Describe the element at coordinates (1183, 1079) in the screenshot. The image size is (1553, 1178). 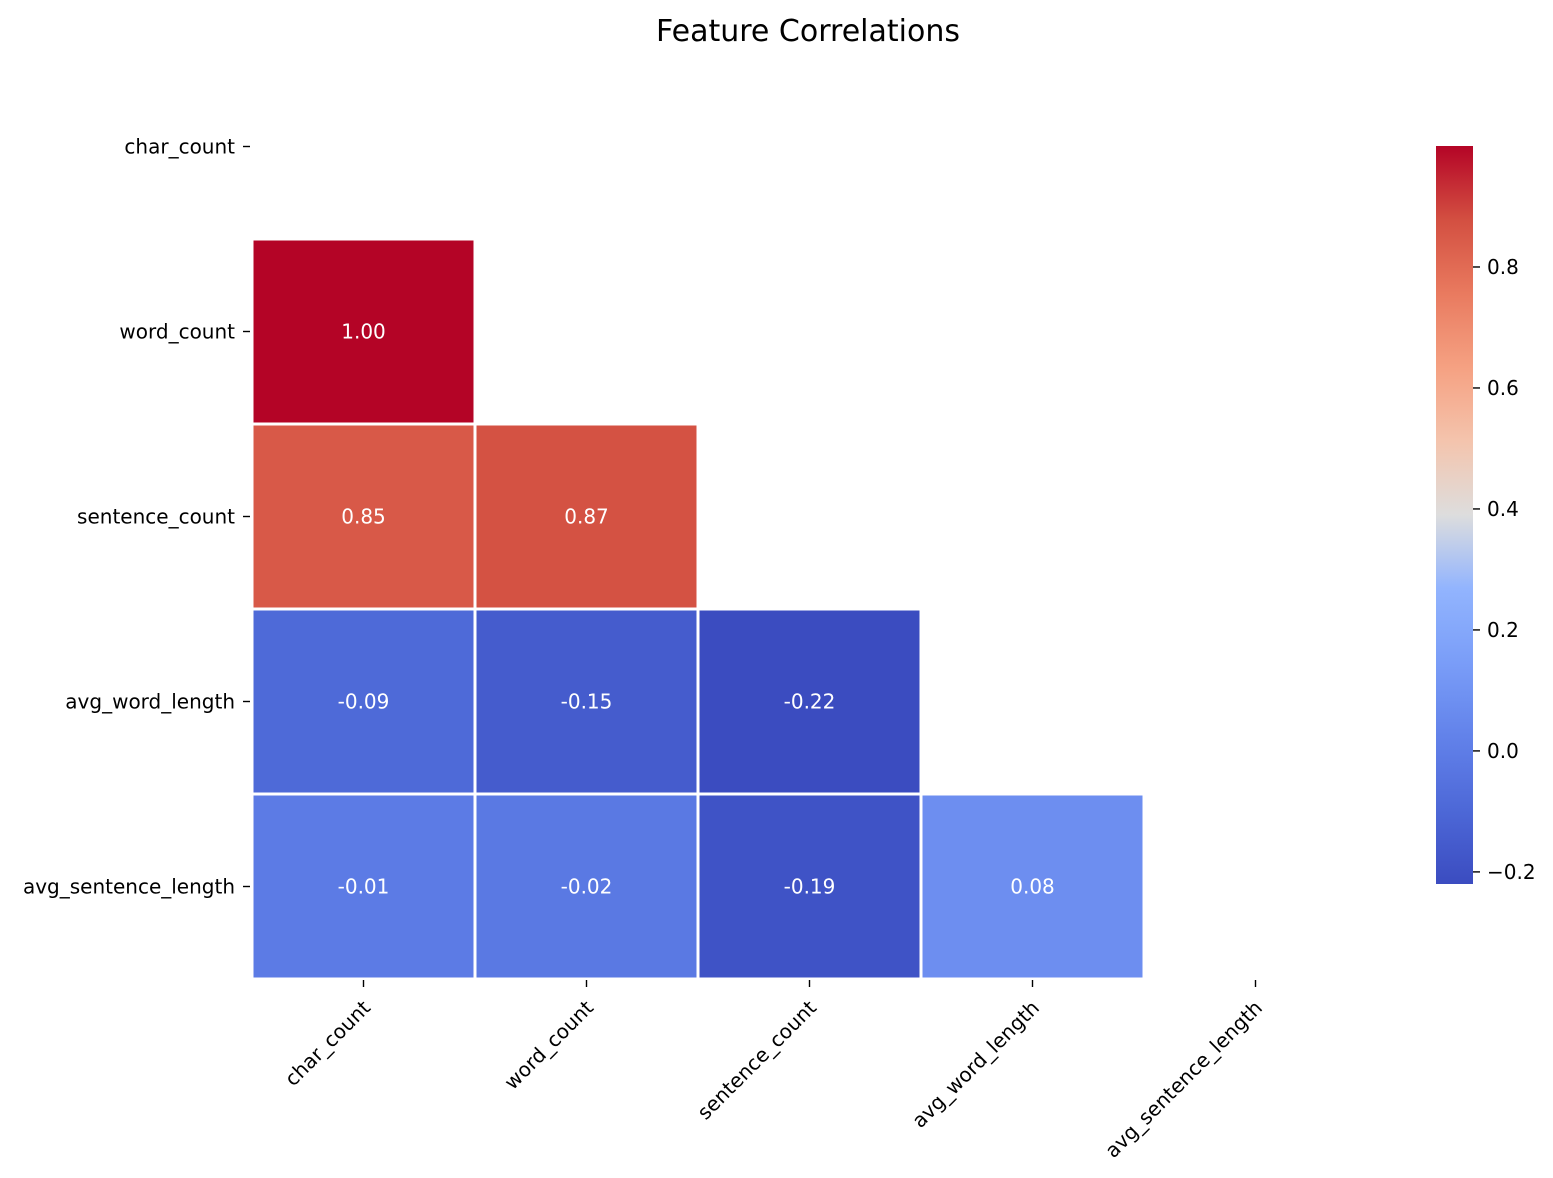
I see `x-tick-label: avg_sentence_length` at that location.